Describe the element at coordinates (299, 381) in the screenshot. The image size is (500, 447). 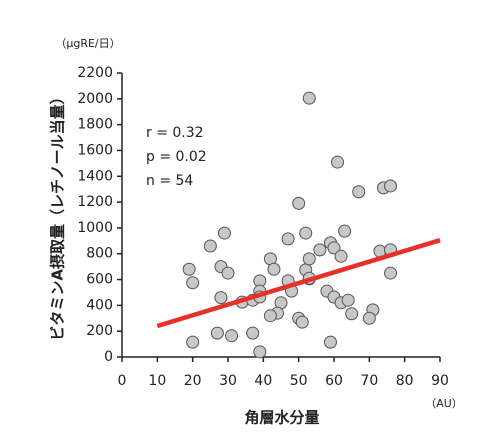
I see `x-tick-label: 50` at that location.